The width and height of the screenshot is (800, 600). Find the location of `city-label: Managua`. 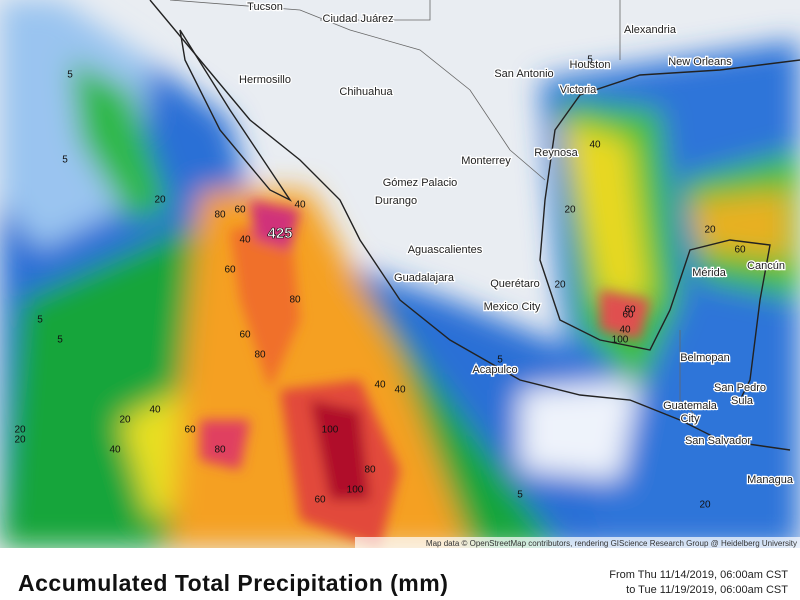

city-label: Managua is located at coordinates (770, 480).